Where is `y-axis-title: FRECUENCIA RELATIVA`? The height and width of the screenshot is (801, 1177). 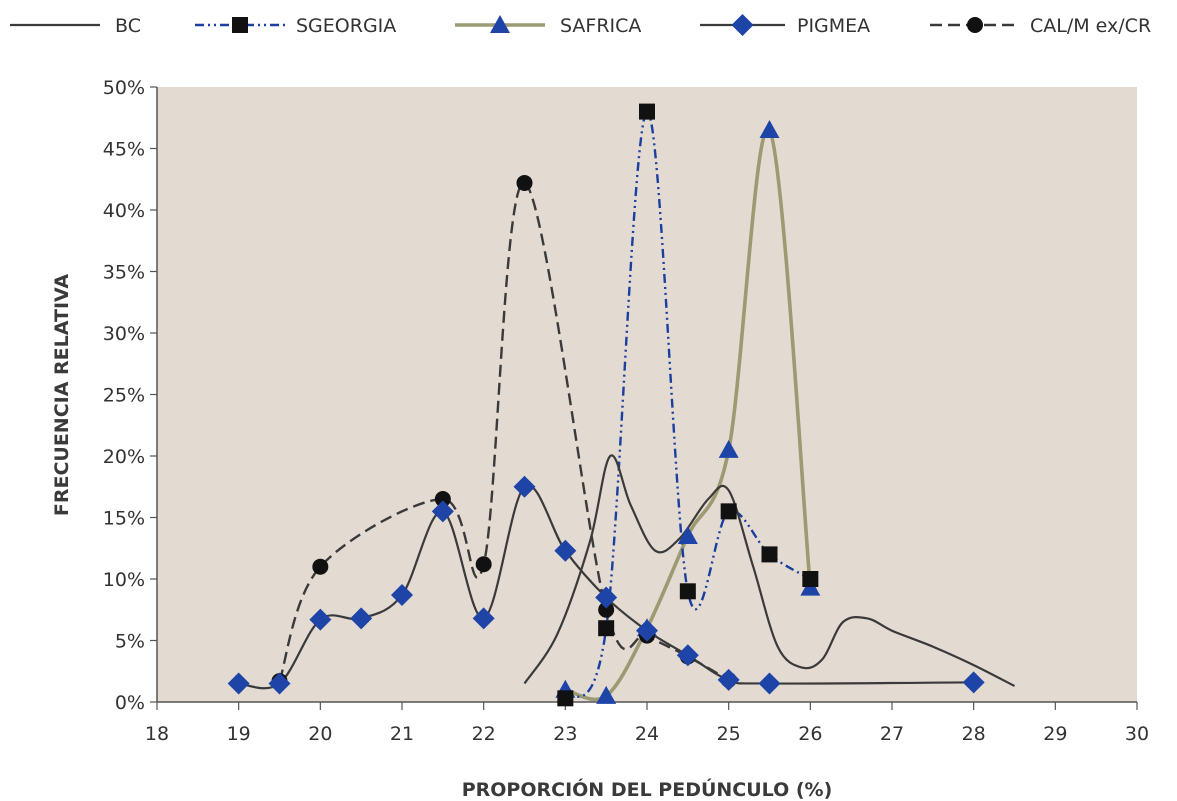 y-axis-title: FRECUENCIA RELATIVA is located at coordinates (62, 395).